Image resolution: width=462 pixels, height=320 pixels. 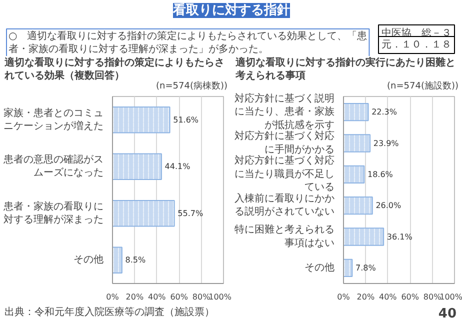 I want to click on y-tick-label: 対応方針に基づく対応に当たり職員が不足している, so click(x=284, y=174).